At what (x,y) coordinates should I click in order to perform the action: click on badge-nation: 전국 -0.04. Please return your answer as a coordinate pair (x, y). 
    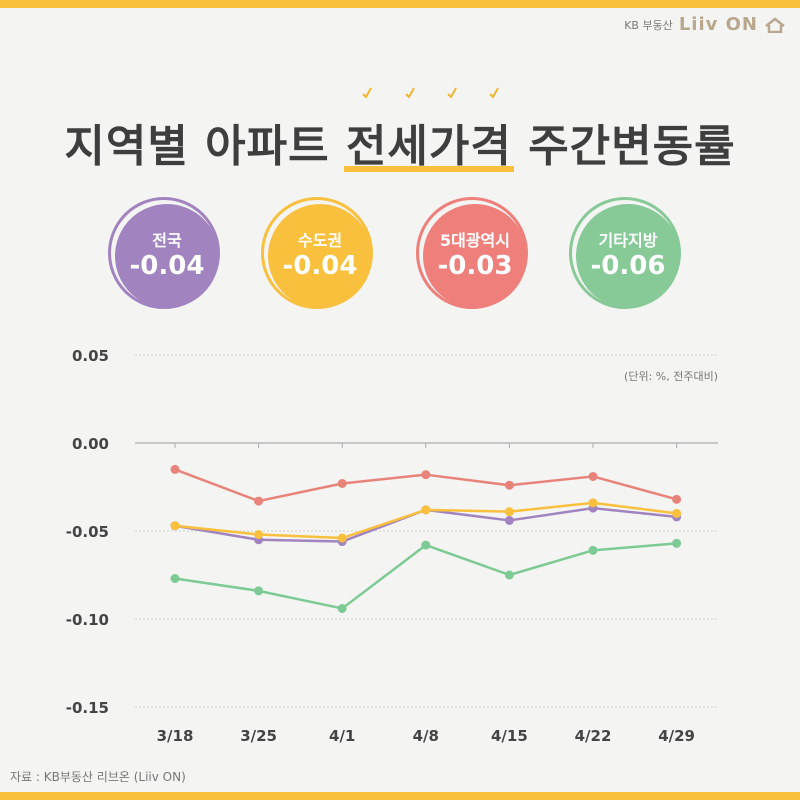
    Looking at the image, I should click on (164, 253).